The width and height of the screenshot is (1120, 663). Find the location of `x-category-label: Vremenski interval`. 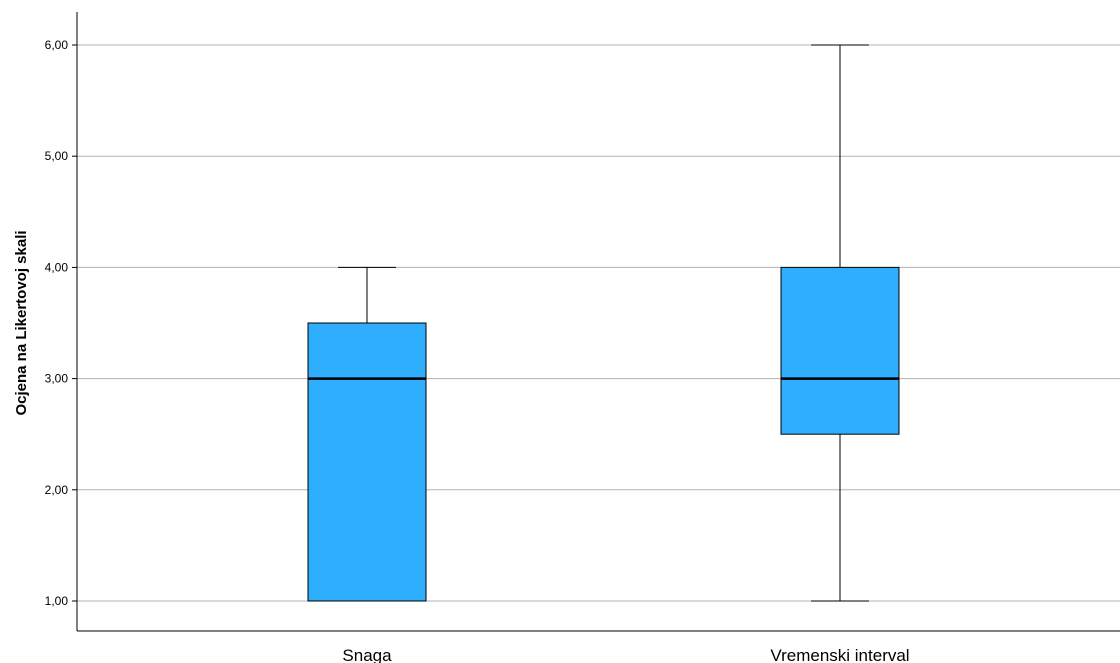

x-category-label: Vremenski interval is located at coordinates (839, 654).